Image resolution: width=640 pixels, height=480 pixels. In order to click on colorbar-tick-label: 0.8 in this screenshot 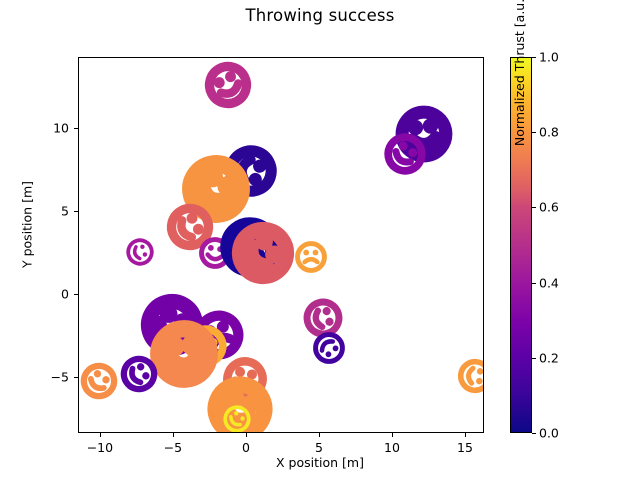, I will do `click(549, 132)`.